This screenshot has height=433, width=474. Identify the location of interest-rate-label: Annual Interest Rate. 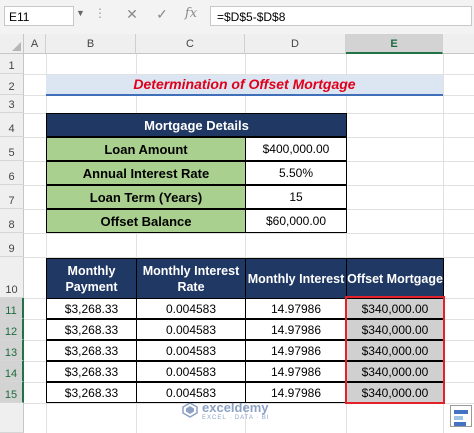
(146, 173).